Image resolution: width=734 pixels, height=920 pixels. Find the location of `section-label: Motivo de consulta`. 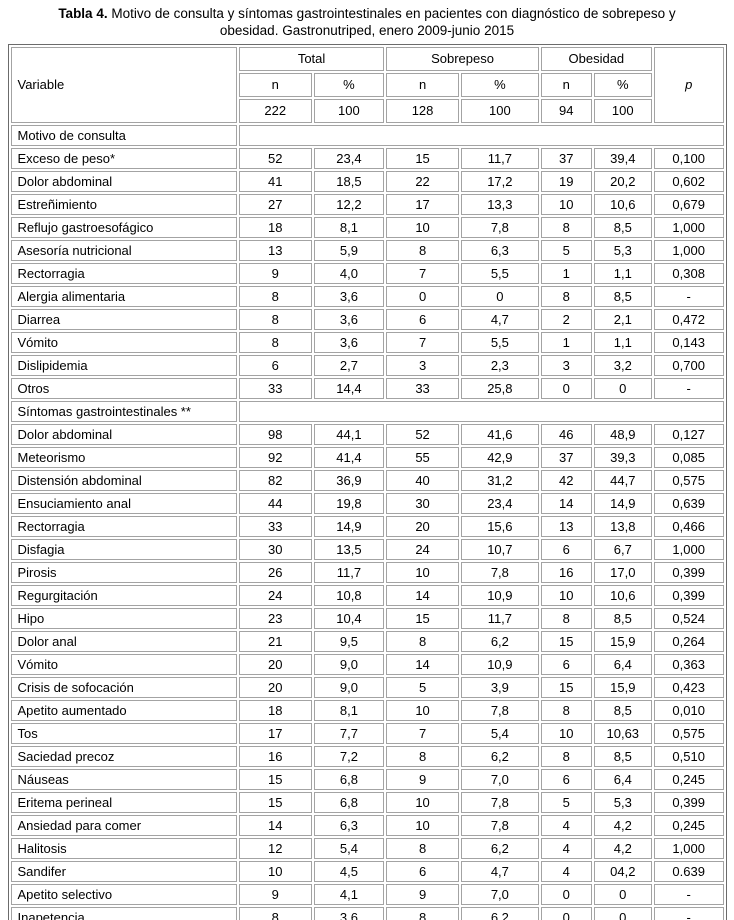

section-label: Motivo de consulta is located at coordinates (123, 135).